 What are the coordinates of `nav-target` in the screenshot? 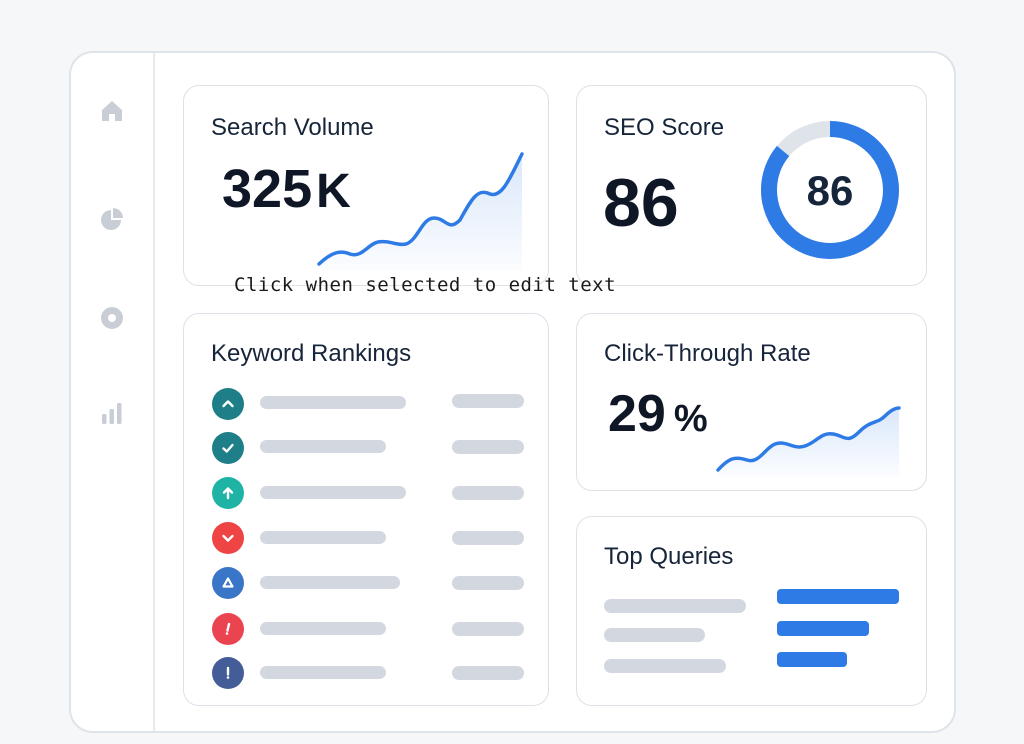 It's located at (112, 318).